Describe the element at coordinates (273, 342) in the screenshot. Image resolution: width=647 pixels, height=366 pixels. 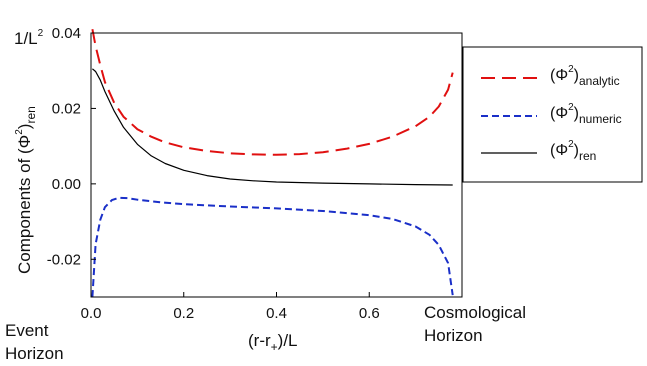
I see `x-axis-title: (r-r+)/L` at that location.